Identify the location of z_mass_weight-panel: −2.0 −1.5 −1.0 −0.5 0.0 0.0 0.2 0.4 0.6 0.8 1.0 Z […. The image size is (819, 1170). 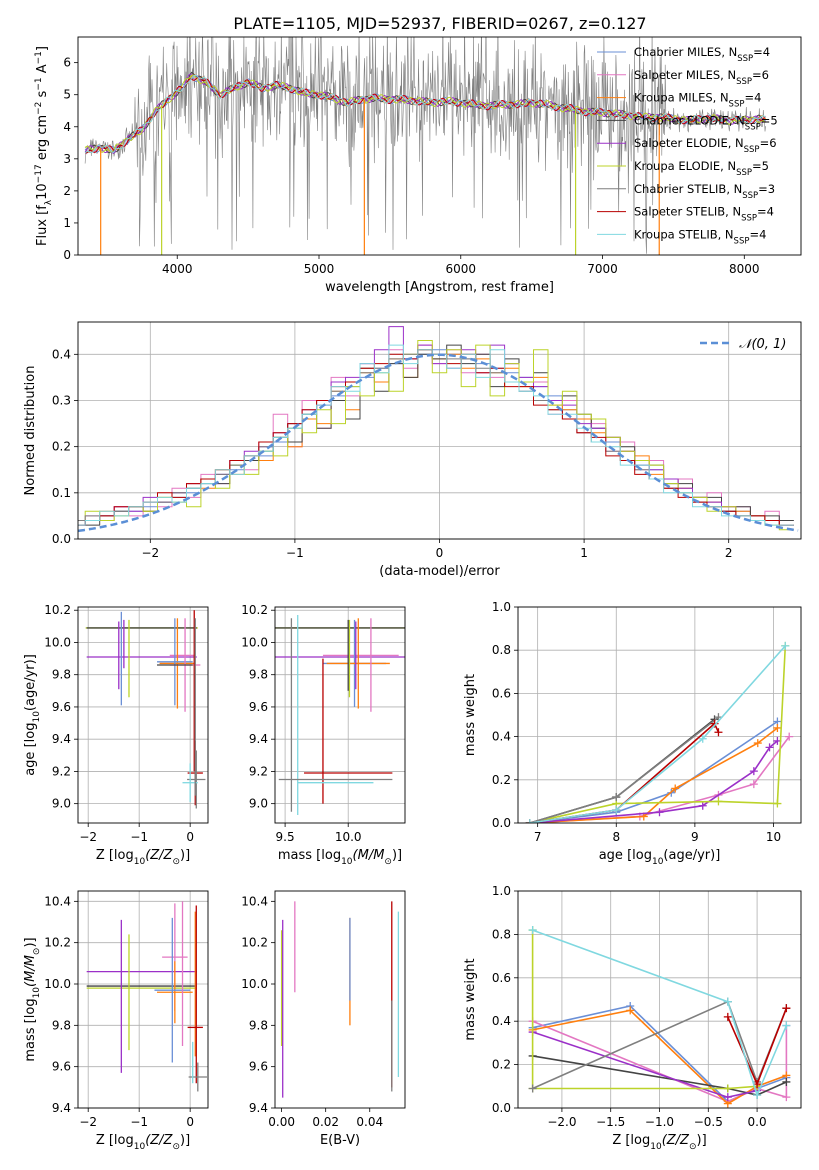
(632, 1018).